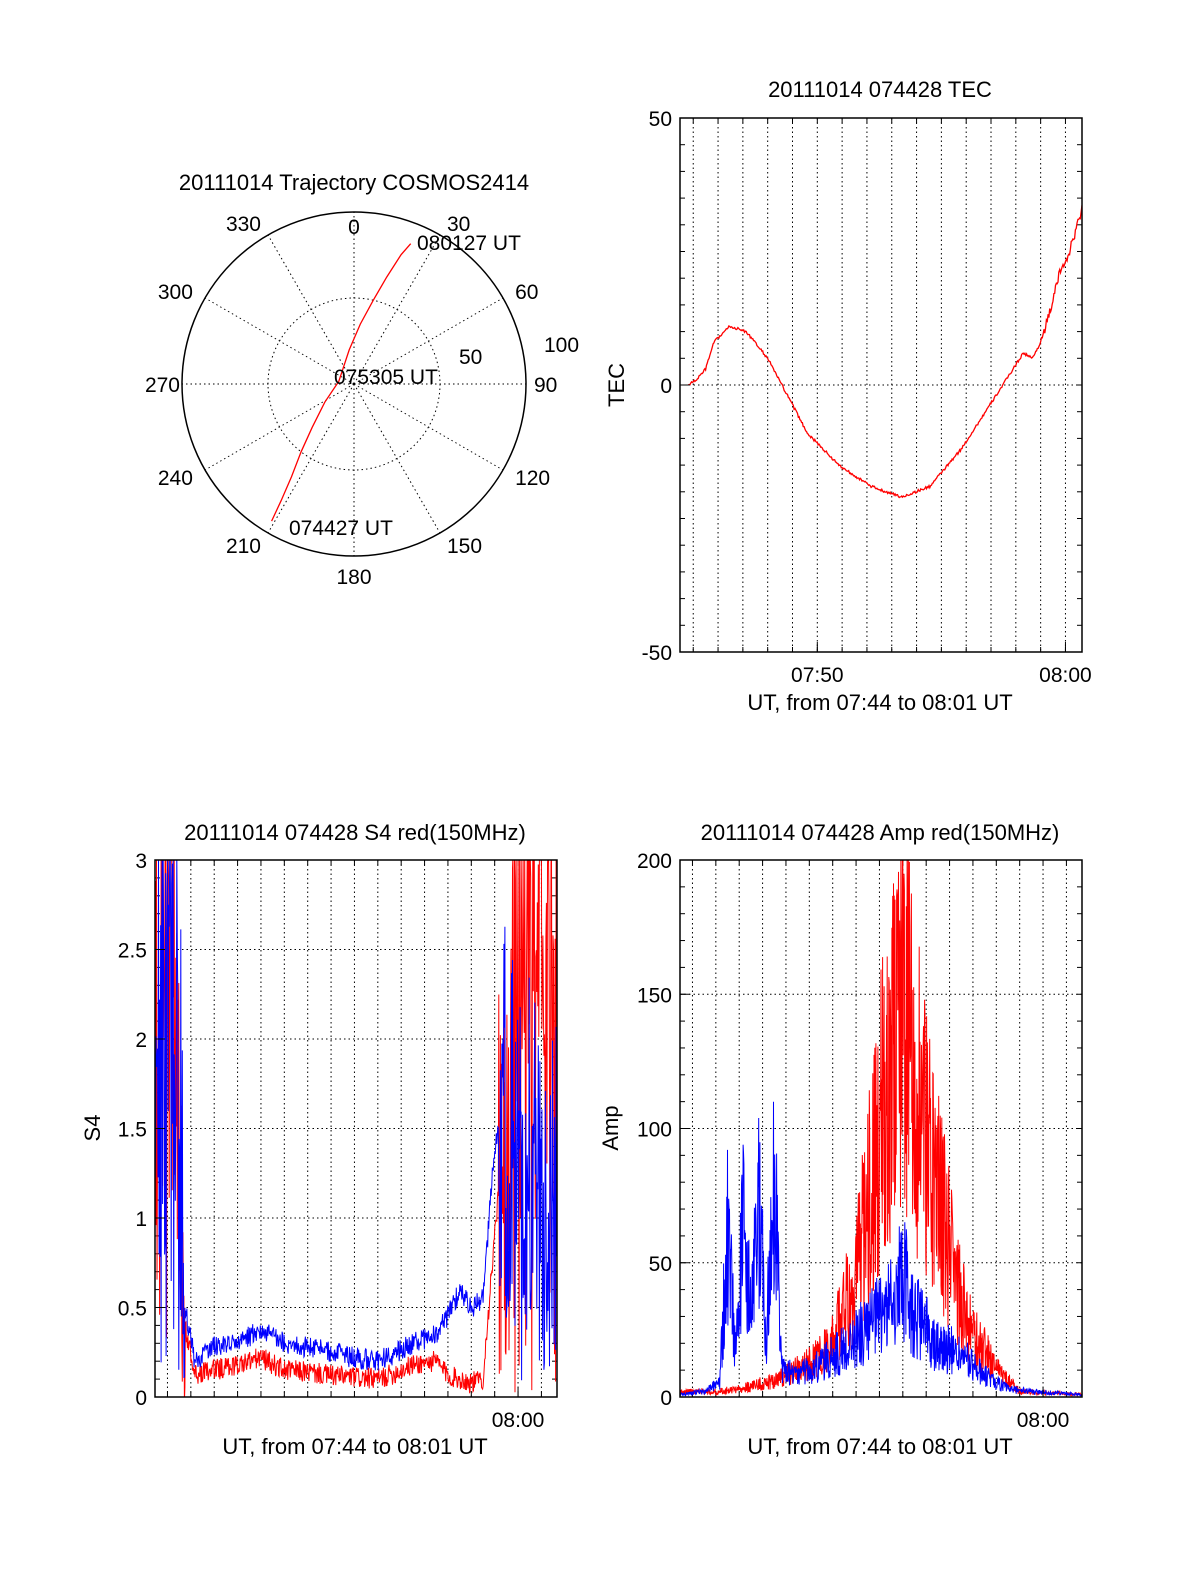 This screenshot has width=1200, height=1575. I want to click on tec-xtick-label: 07:50, so click(817, 675).